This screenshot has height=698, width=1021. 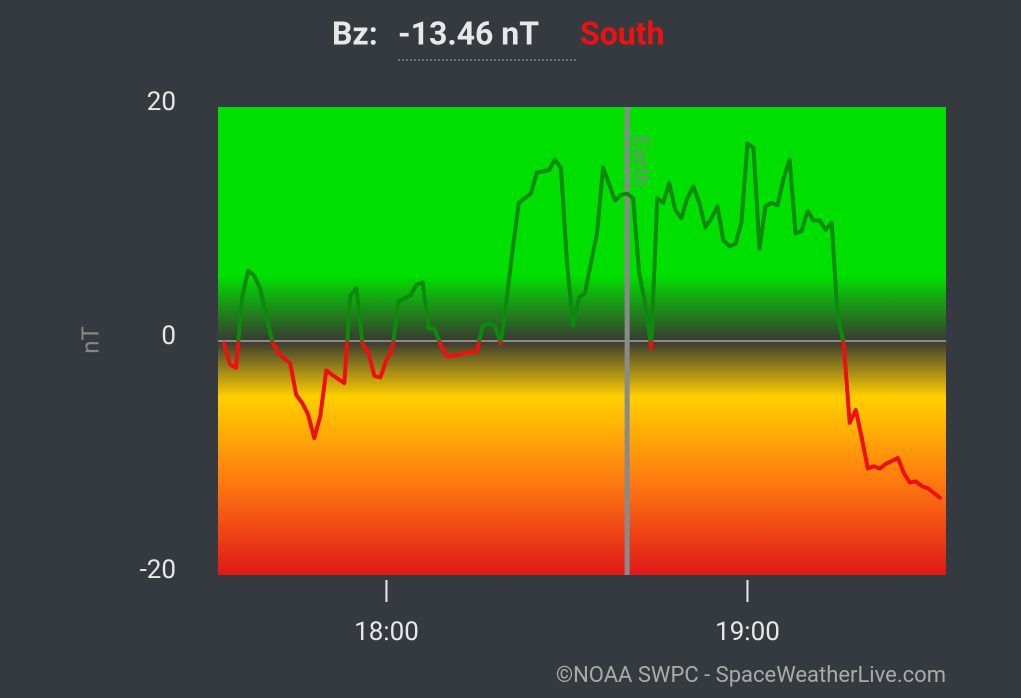 I want to click on y-tick-label: 0, so click(x=168, y=336).